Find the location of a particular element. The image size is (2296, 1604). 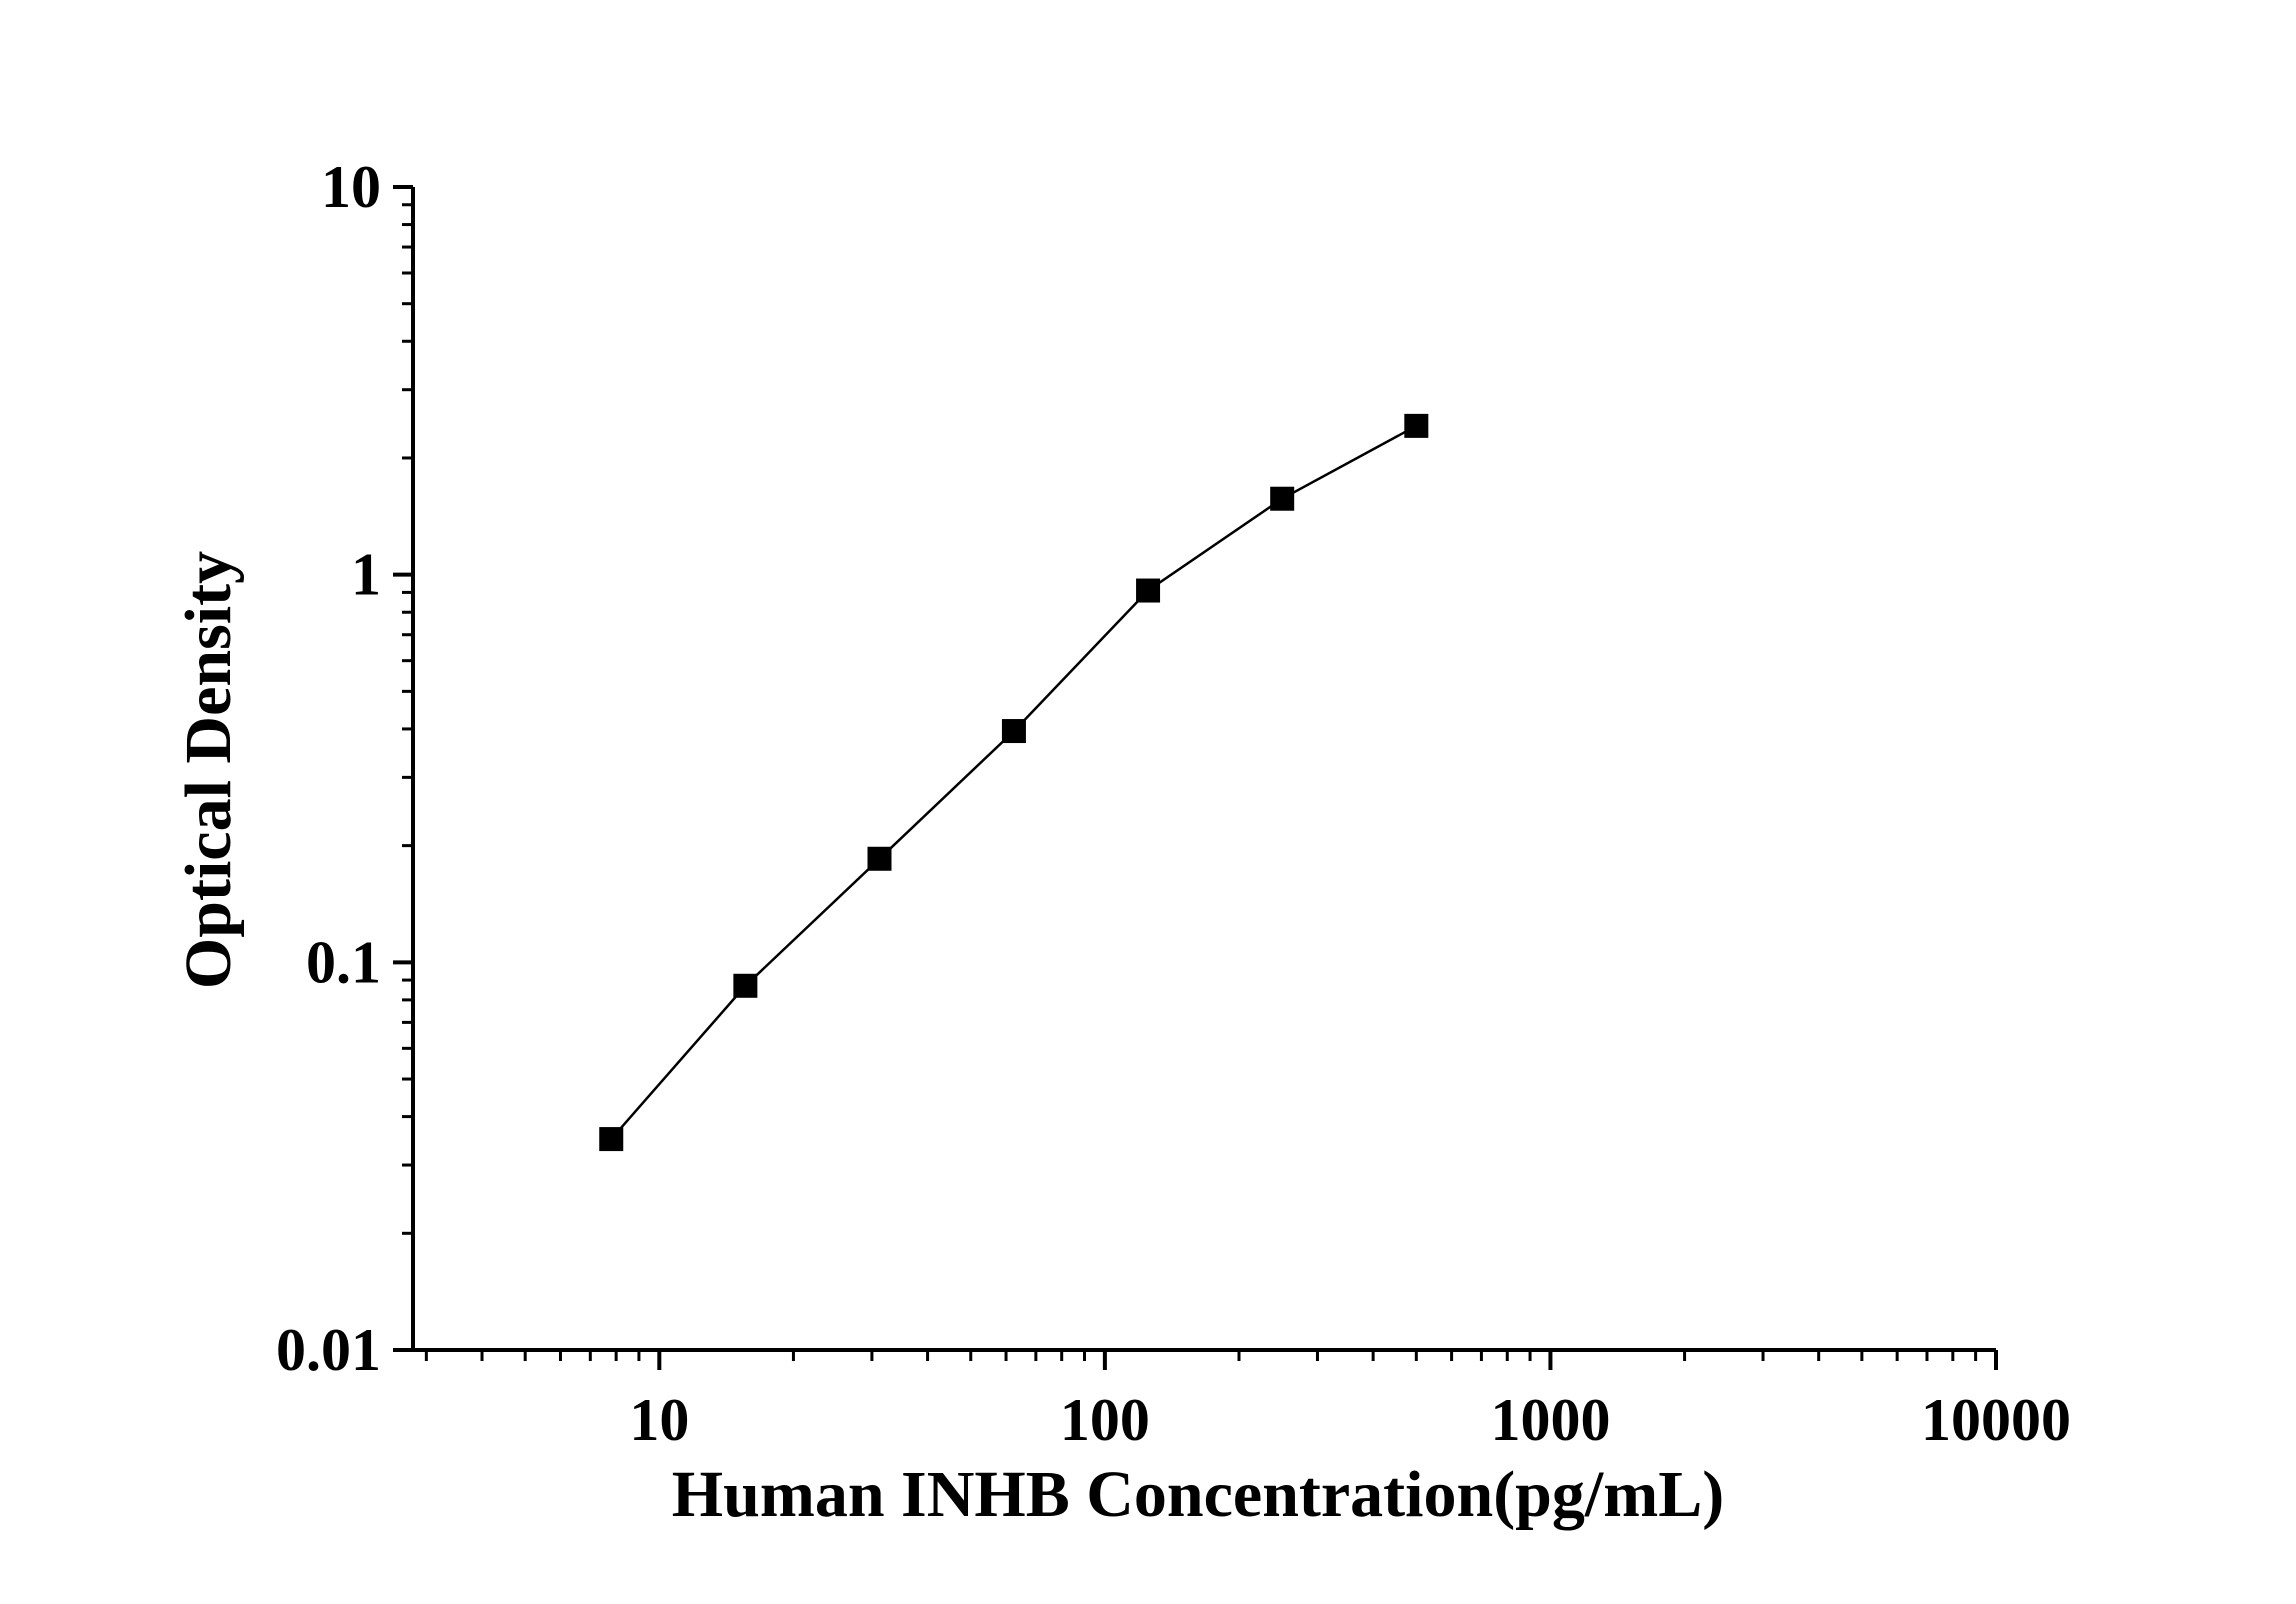

x-tick-label: 10 is located at coordinates (659, 1420).